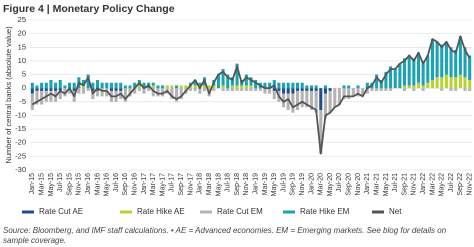 Image resolution: width=474 pixels, height=247 pixels. I want to click on legend-label: Rate Hike AE, so click(161, 211).